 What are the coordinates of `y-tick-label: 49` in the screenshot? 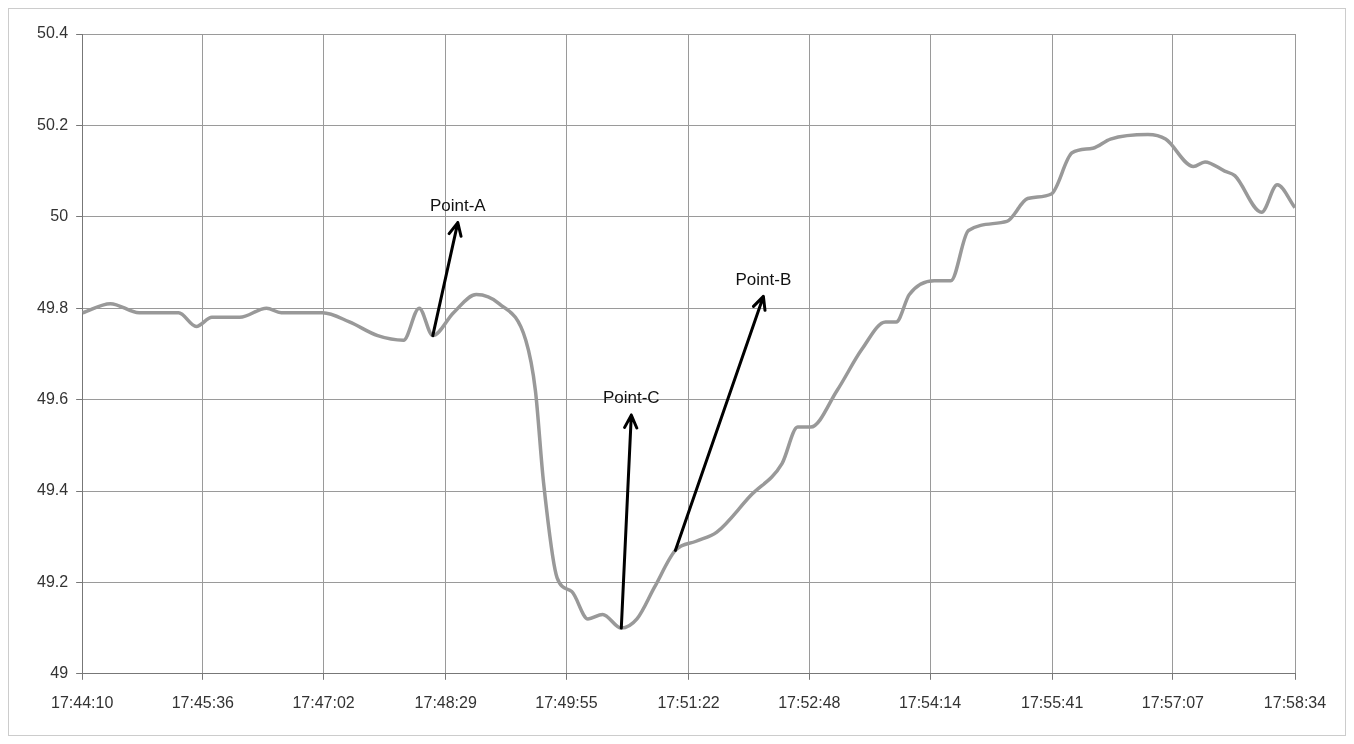 It's located at (59, 673).